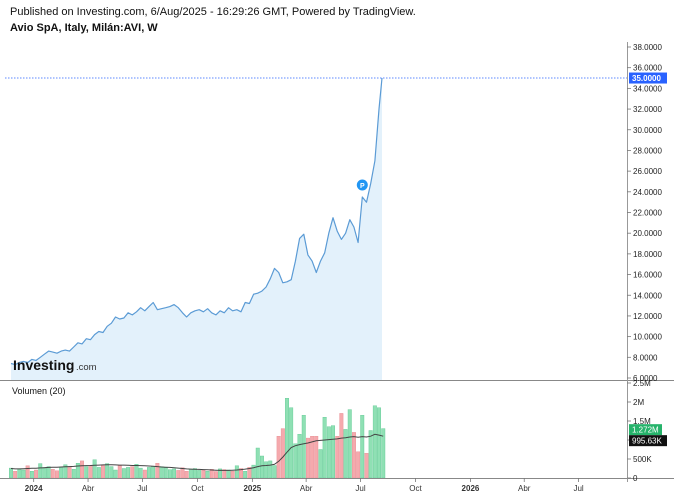 The image size is (674, 500). What do you see at coordinates (647, 150) in the screenshot?
I see `price-tick-label: 28.0000` at bounding box center [647, 150].